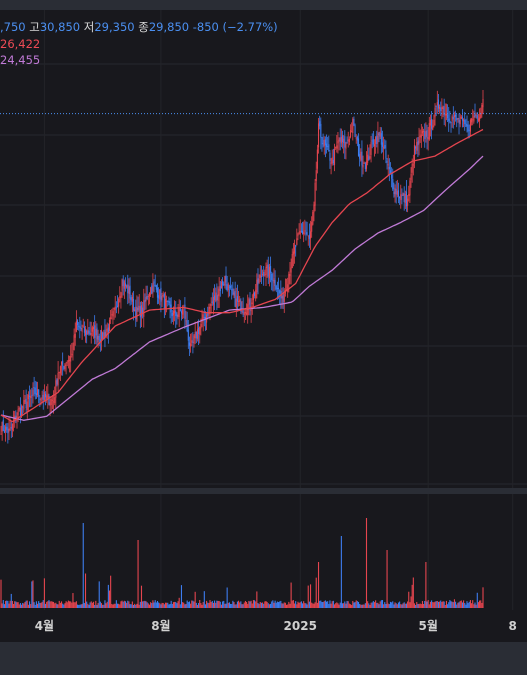  I want to click on open-value: ,750, so click(13, 27).